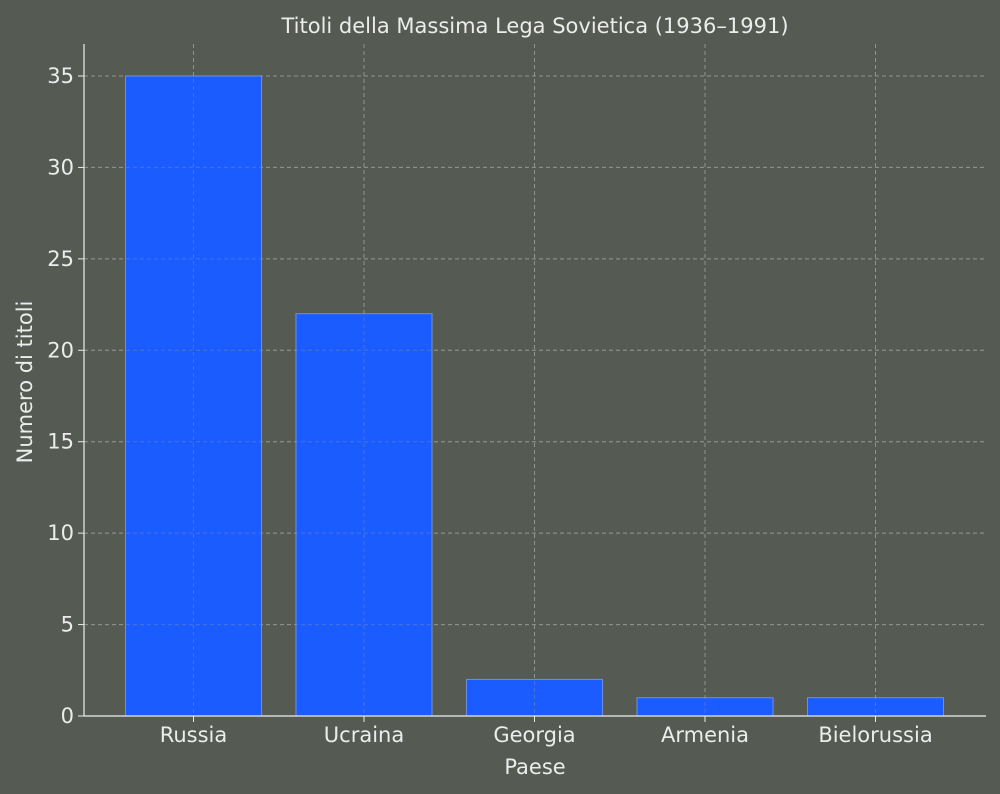 Image resolution: width=1000 pixels, height=794 pixels. Describe the element at coordinates (875, 707) in the screenshot. I see `bar-bielorussia` at that location.